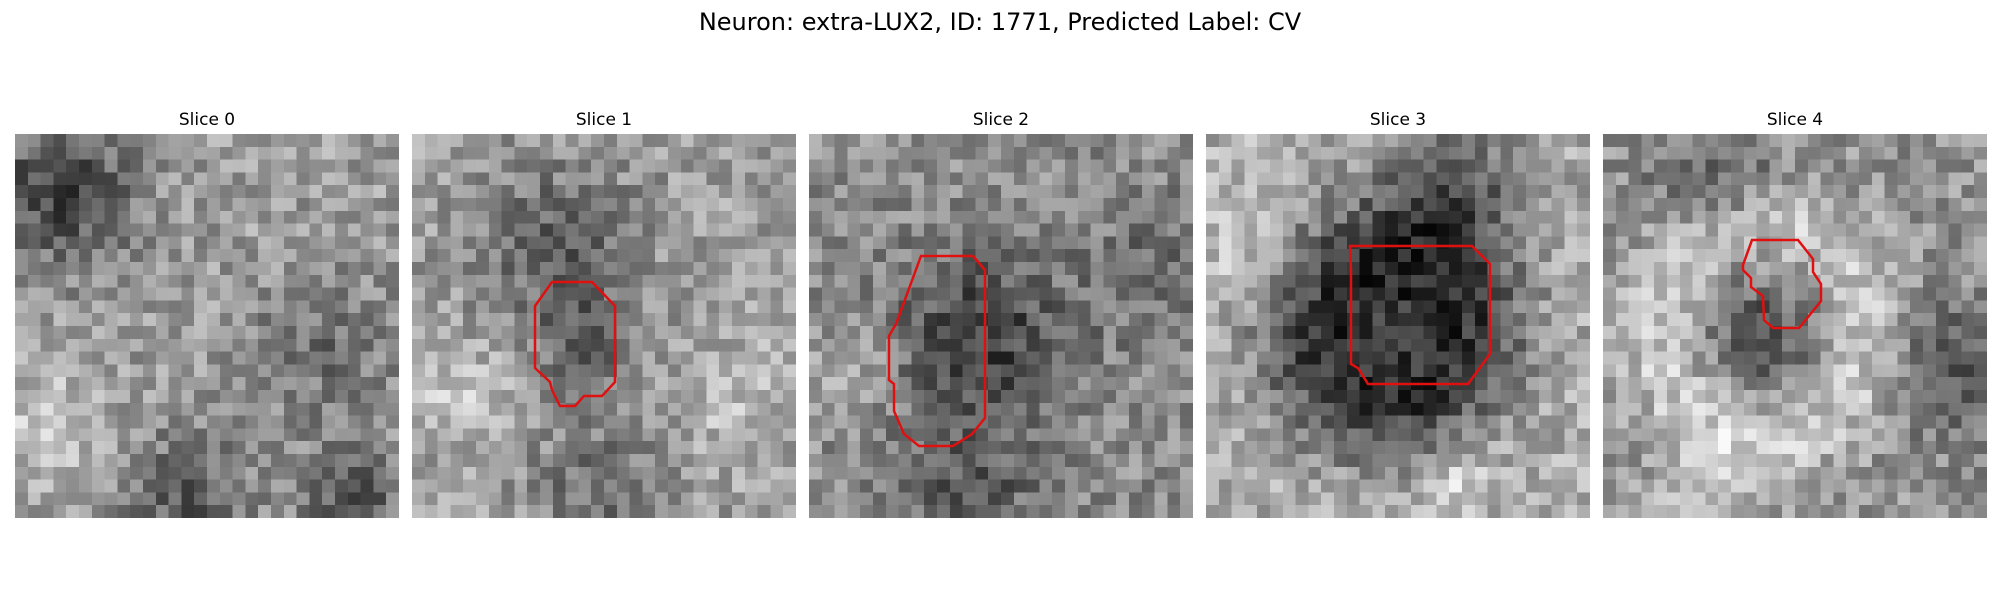 This screenshot has height=600, width=2000. Describe the element at coordinates (604, 120) in the screenshot. I see `slice-title-1: Slice 1` at that location.